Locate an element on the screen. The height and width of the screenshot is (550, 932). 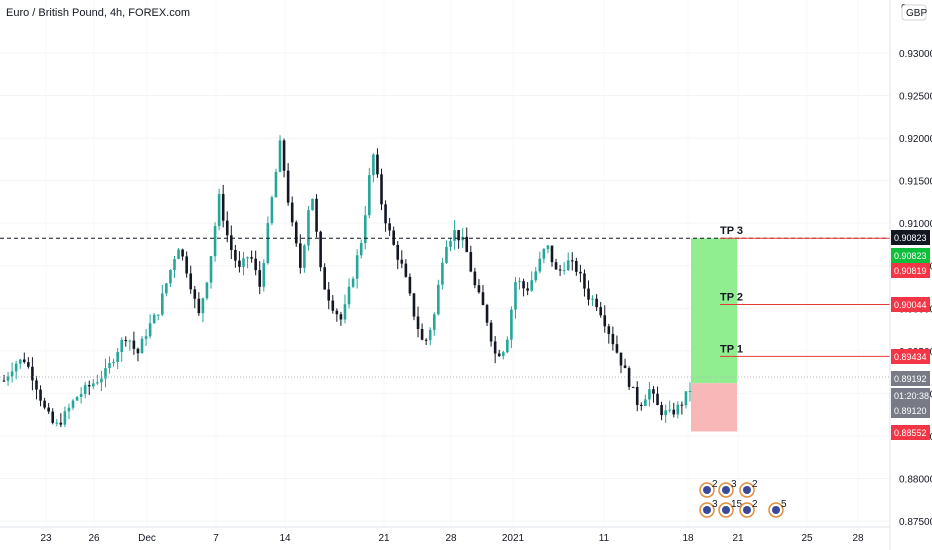
price-label-text: 0.90823 is located at coordinates (910, 256).